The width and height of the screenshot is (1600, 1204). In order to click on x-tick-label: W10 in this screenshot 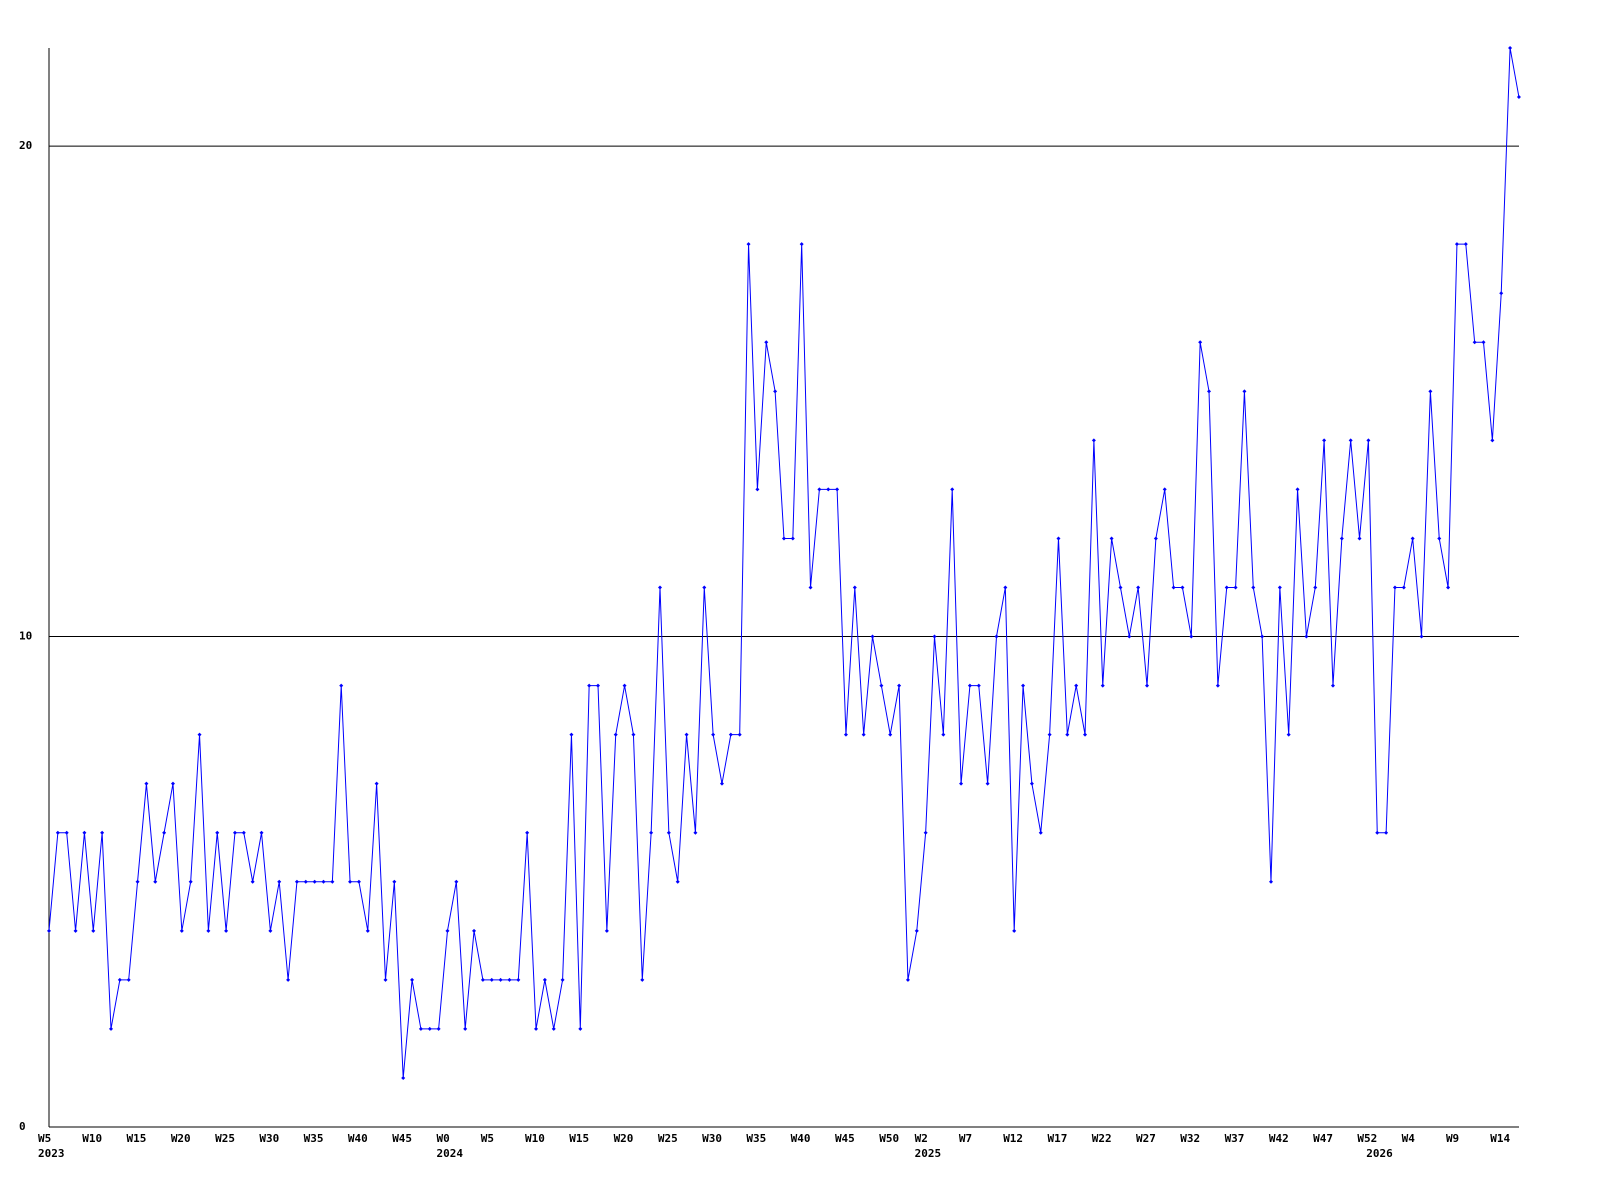, I will do `click(535, 1138)`.